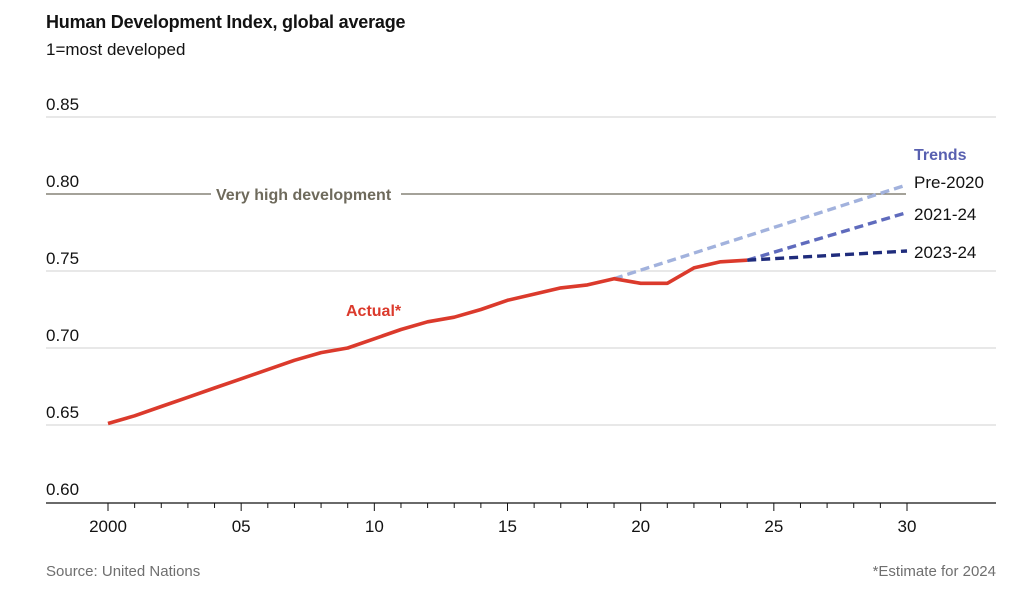  What do you see at coordinates (374, 311) in the screenshot?
I see `actual-series-label: Actual*` at bounding box center [374, 311].